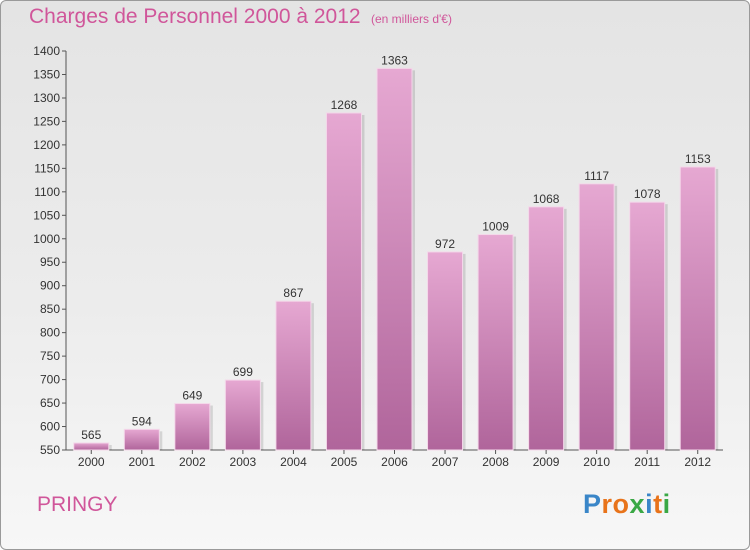 Image resolution: width=750 pixels, height=550 pixels. Describe the element at coordinates (46, 239) in the screenshot. I see `y-tick-label: 1000` at that location.